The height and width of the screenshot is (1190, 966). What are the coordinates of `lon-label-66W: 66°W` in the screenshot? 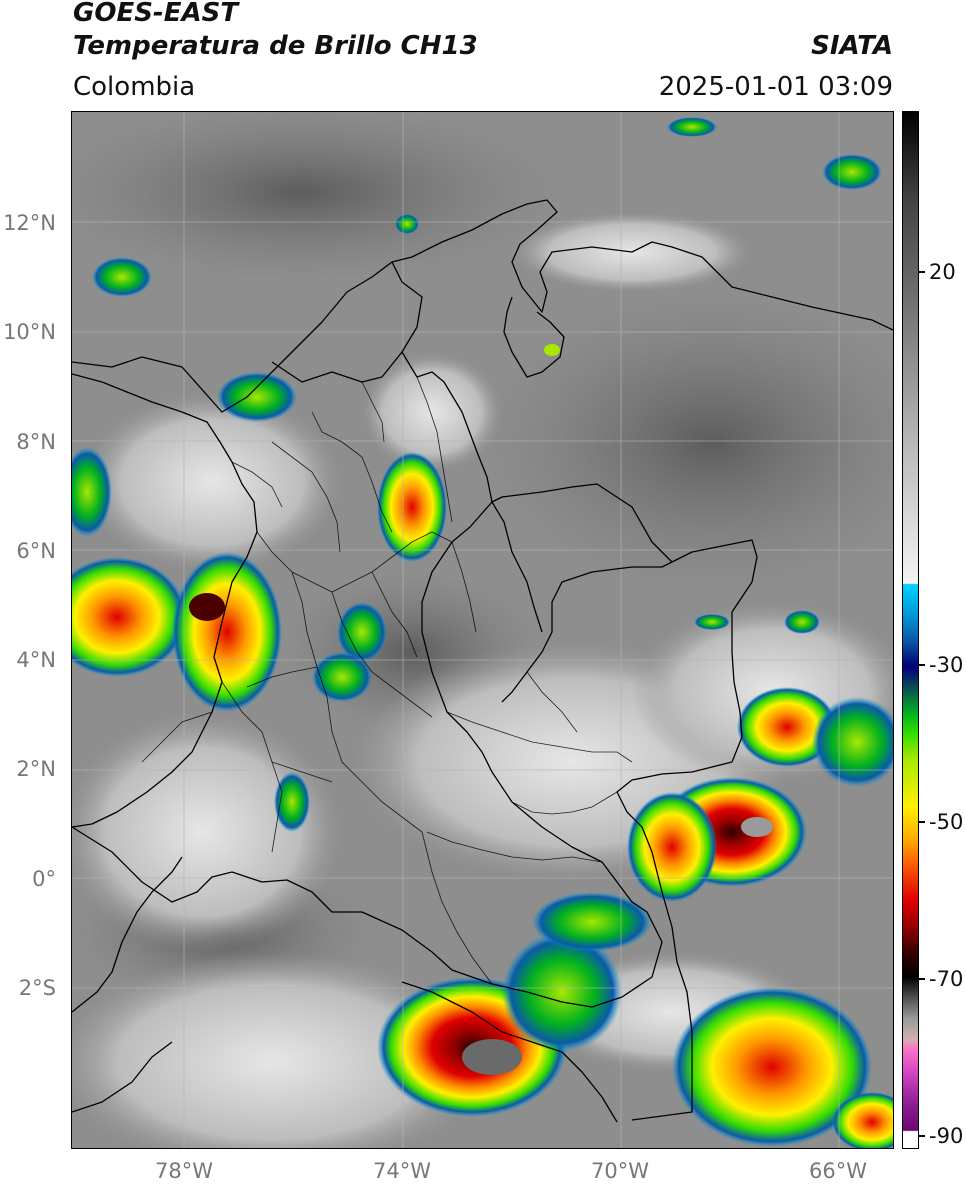 It's located at (838, 1171).